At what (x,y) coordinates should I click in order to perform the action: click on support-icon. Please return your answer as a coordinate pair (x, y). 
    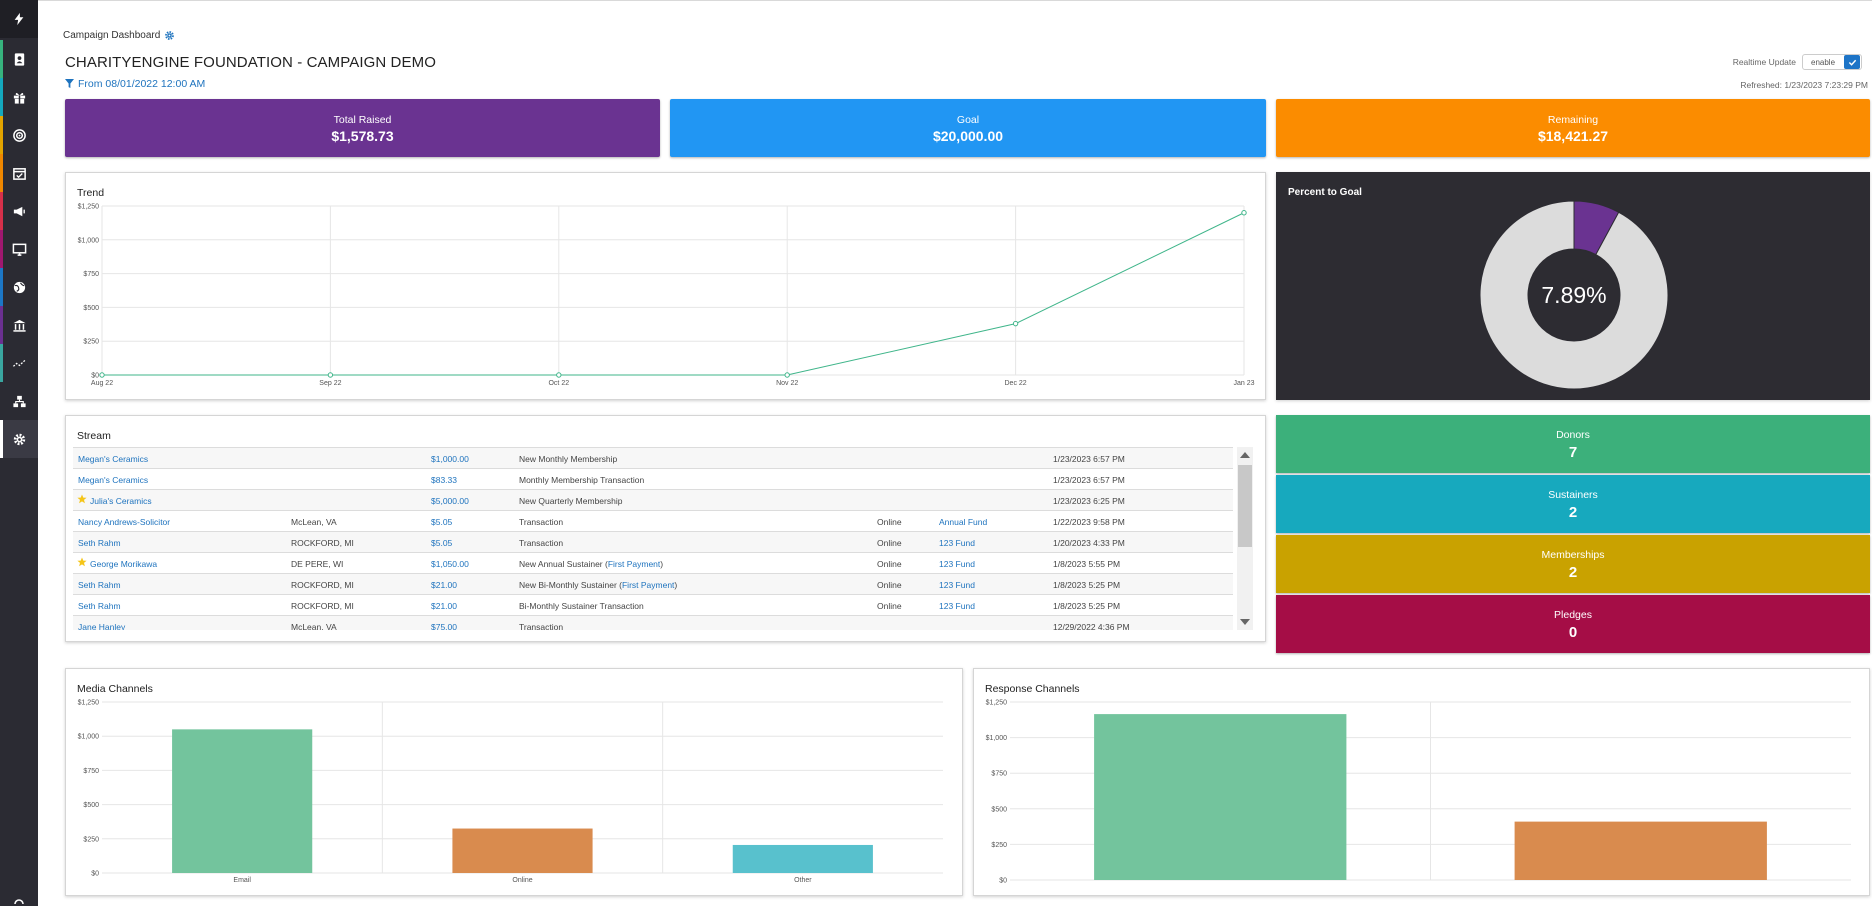
    Looking at the image, I should click on (19, 900).